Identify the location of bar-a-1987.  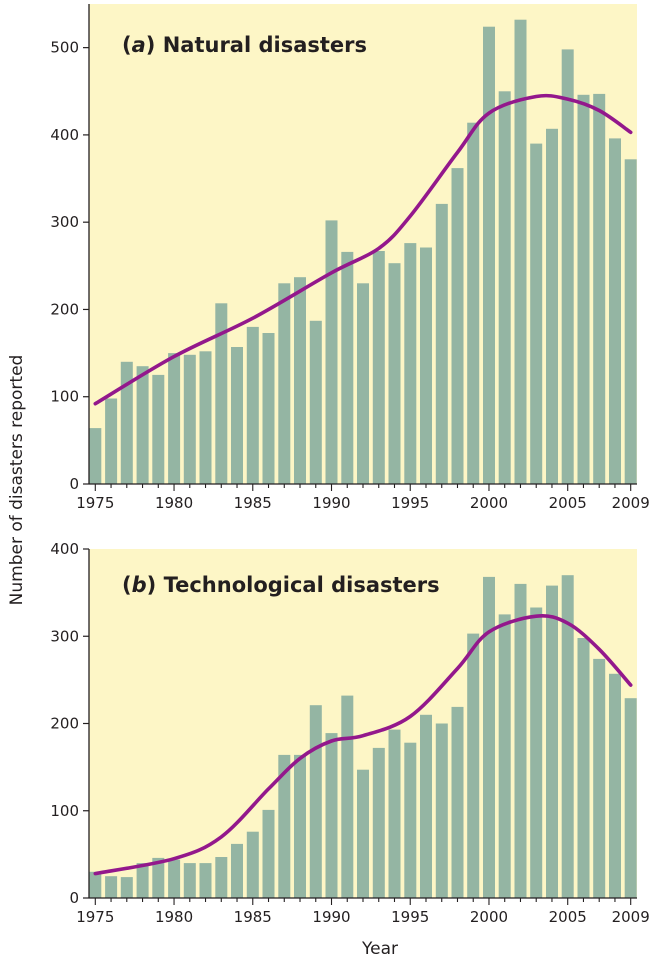
(284, 383).